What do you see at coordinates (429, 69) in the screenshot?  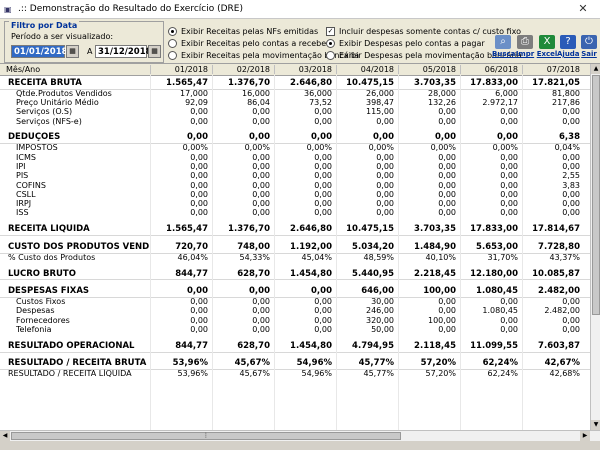 I see `header-col: 05/2018` at bounding box center [429, 69].